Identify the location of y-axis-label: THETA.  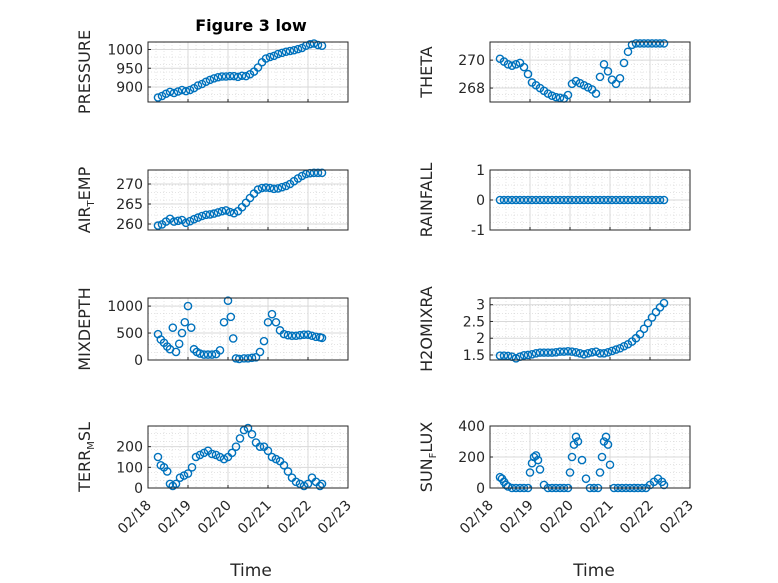
(426, 72).